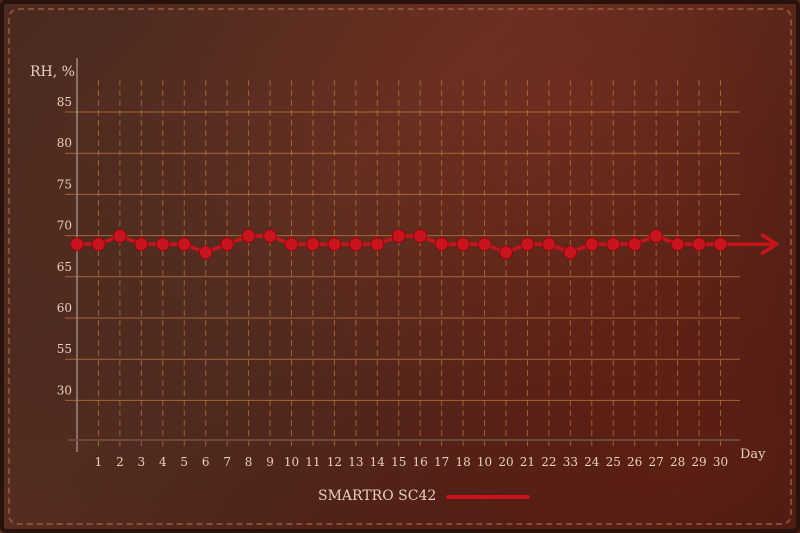 The width and height of the screenshot is (800, 533). Describe the element at coordinates (420, 462) in the screenshot. I see `x-tick-label: 16` at that location.